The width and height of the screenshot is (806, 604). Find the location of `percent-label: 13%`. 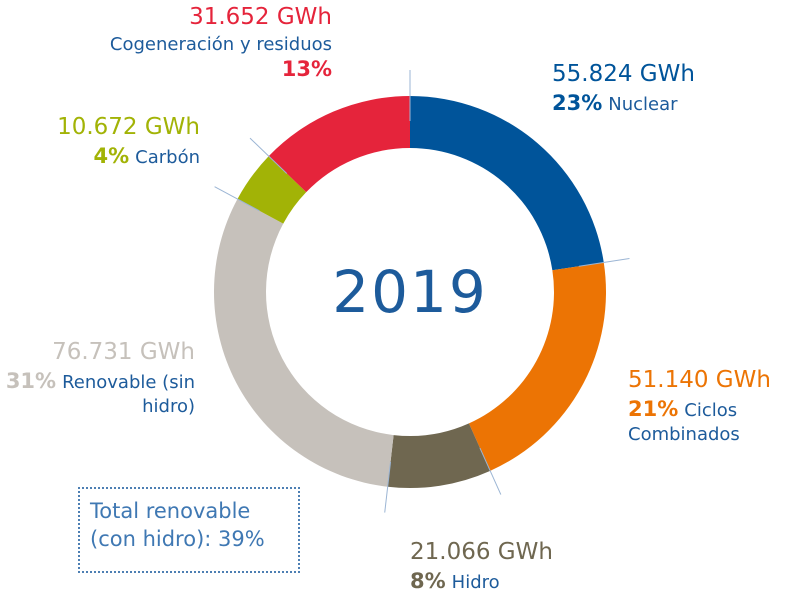

percent-label: 13% is located at coordinates (306, 69).